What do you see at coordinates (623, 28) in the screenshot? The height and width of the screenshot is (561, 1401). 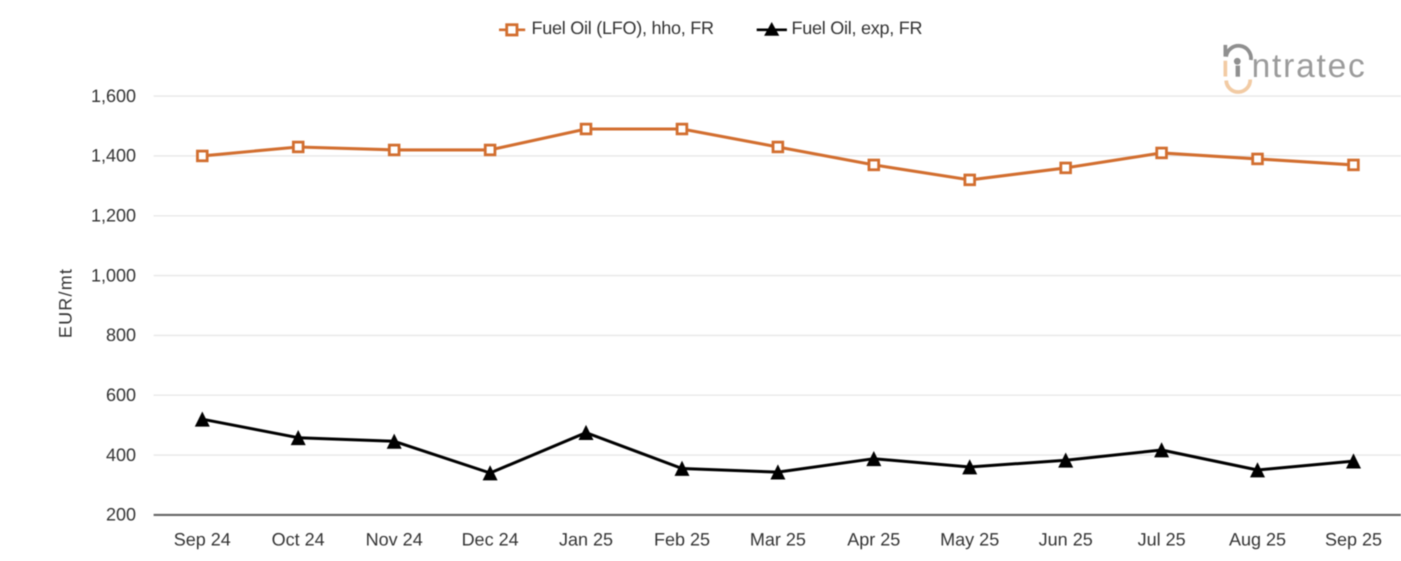 I see `svg-text: Fuel Oil (LFO), hho, FR` at bounding box center [623, 28].